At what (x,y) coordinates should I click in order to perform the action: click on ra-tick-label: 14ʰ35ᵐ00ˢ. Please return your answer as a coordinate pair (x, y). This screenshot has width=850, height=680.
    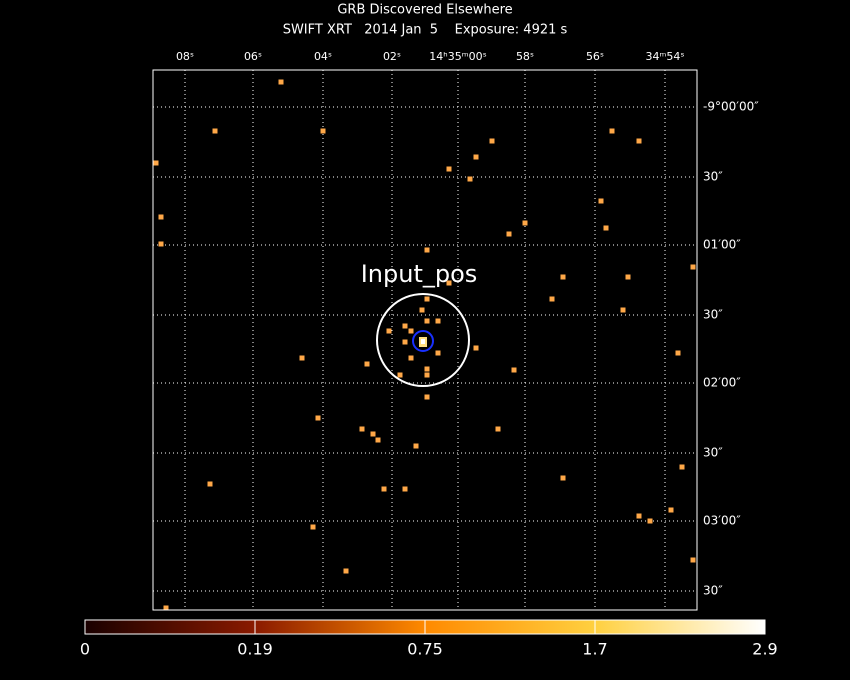
    Looking at the image, I should click on (457, 56).